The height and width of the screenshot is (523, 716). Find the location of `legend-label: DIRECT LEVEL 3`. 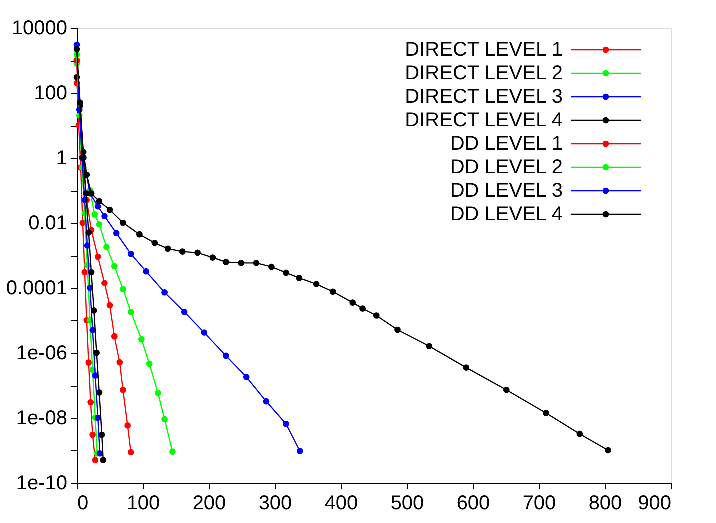

legend-label: DIRECT LEVEL 3 is located at coordinates (484, 97).